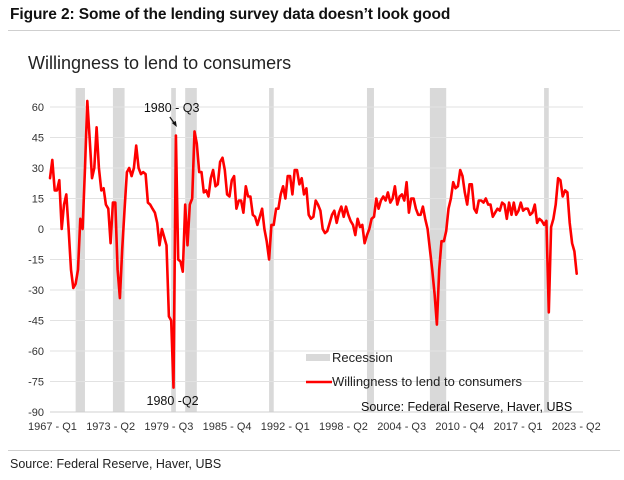 The height and width of the screenshot is (480, 624). What do you see at coordinates (227, 427) in the screenshot?
I see `x-tick-label: 1985 - Q4` at bounding box center [227, 427].